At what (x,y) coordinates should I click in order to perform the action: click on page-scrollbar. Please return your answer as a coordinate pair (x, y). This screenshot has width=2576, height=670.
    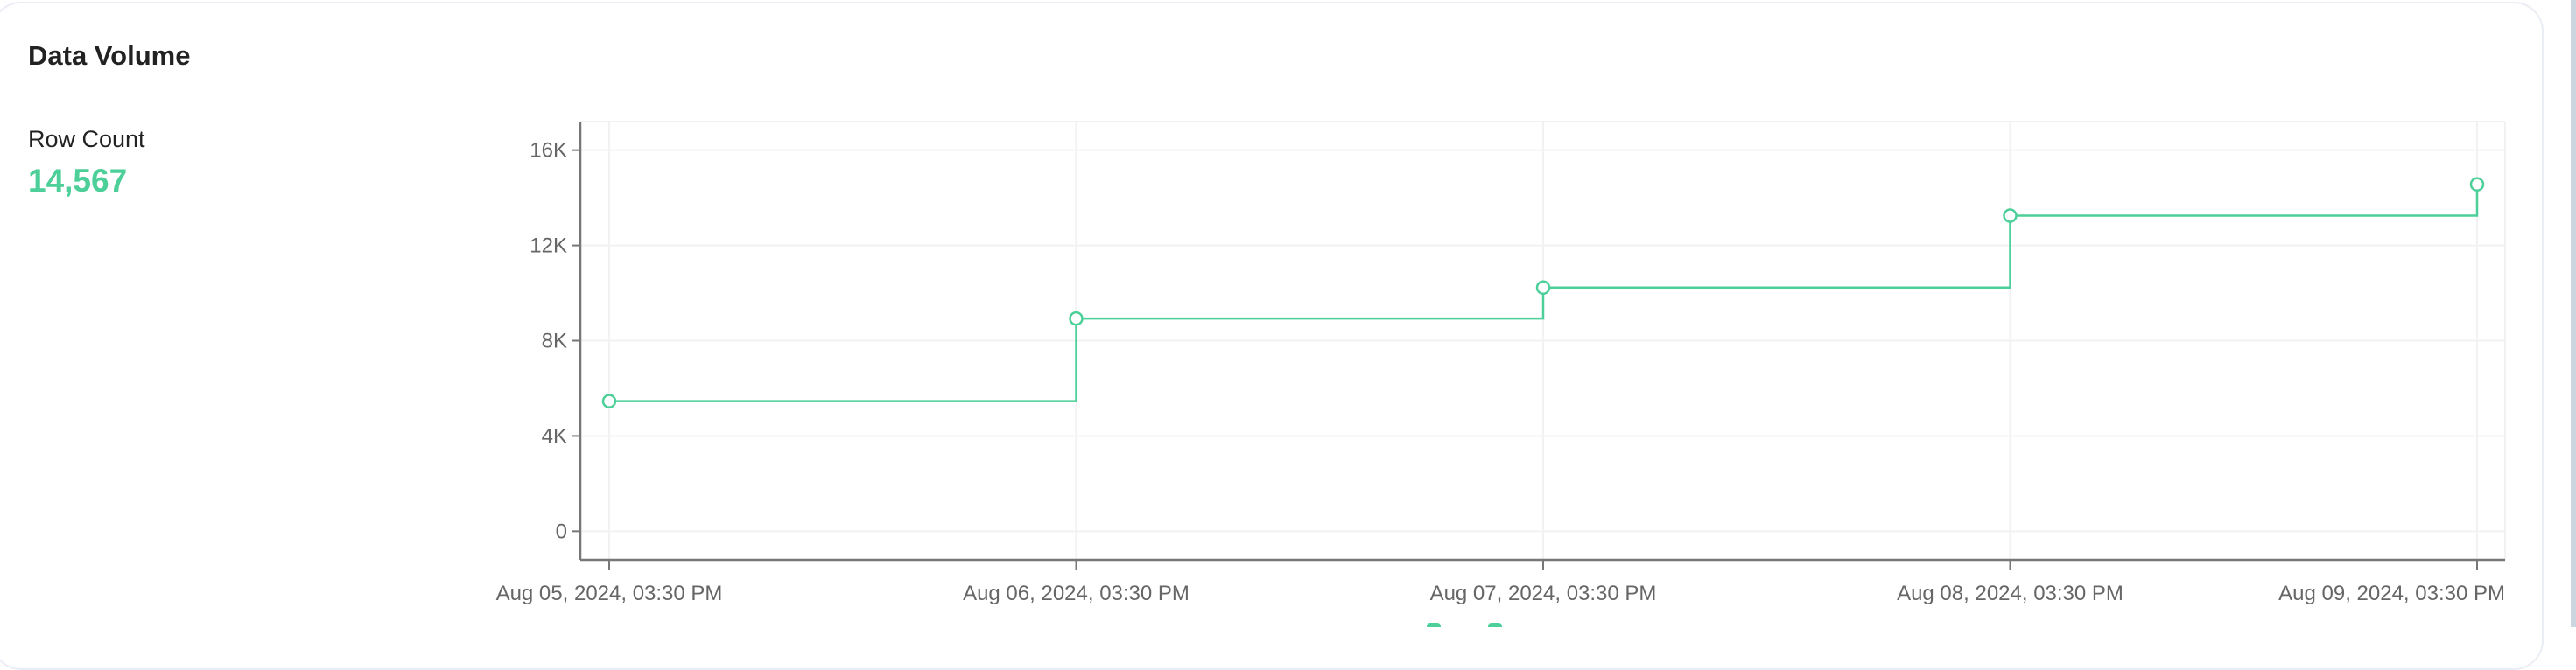
    Looking at the image, I should click on (2573, 313).